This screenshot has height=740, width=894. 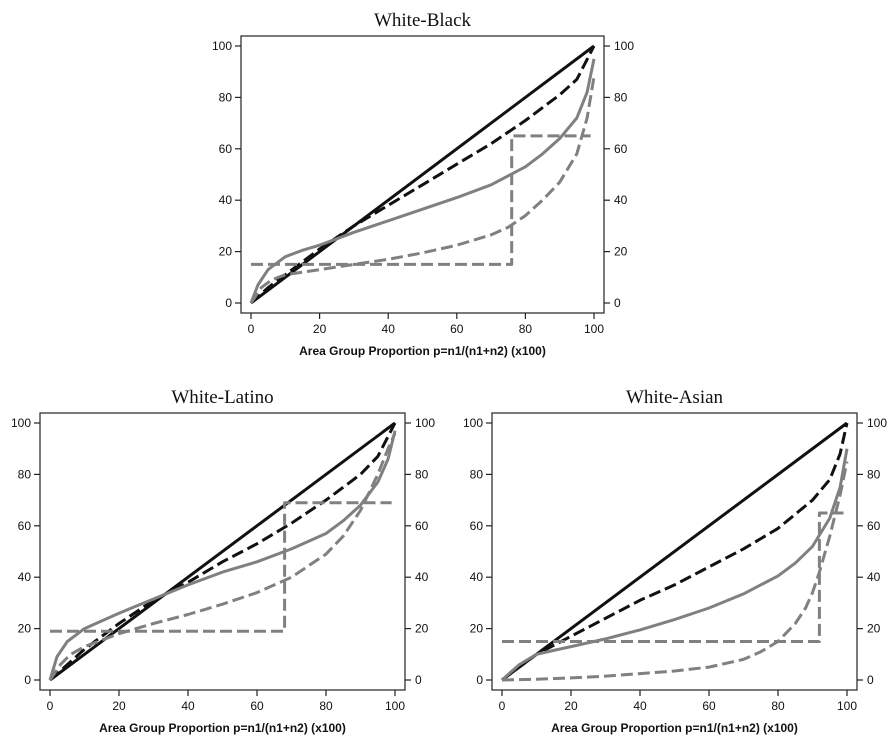 I want to click on chart-title: White-Latino, so click(x=222, y=397).